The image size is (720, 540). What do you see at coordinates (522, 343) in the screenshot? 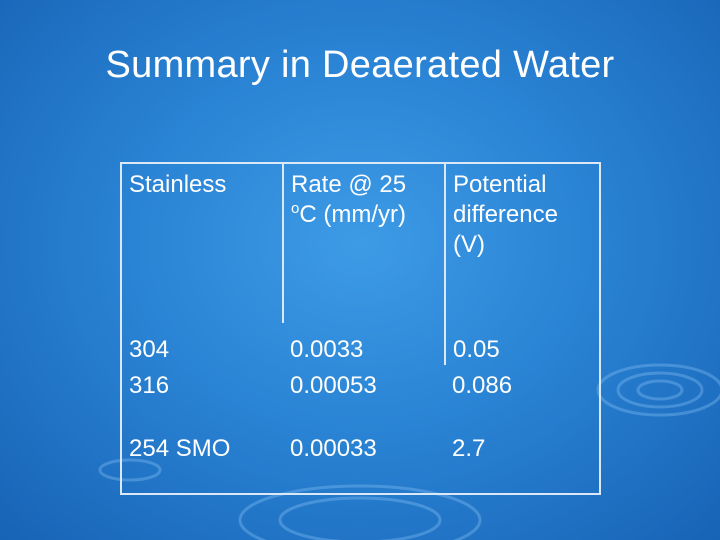
I see `table-cell: 0.05` at bounding box center [522, 343].